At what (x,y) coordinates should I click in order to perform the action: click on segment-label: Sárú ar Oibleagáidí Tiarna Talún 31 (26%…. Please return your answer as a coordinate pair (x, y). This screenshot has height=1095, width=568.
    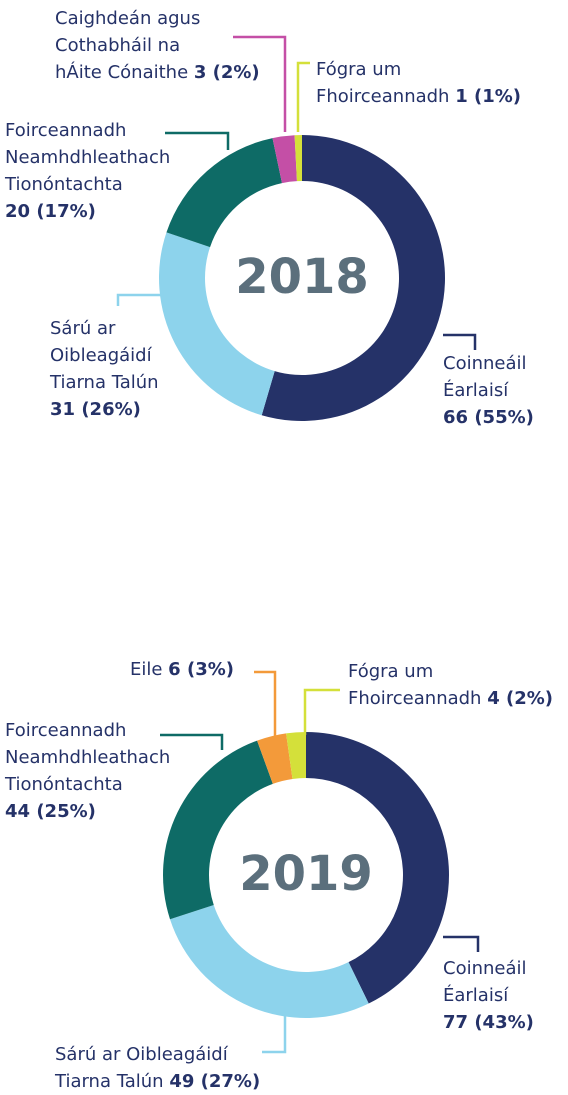
    Looking at the image, I should click on (104, 369).